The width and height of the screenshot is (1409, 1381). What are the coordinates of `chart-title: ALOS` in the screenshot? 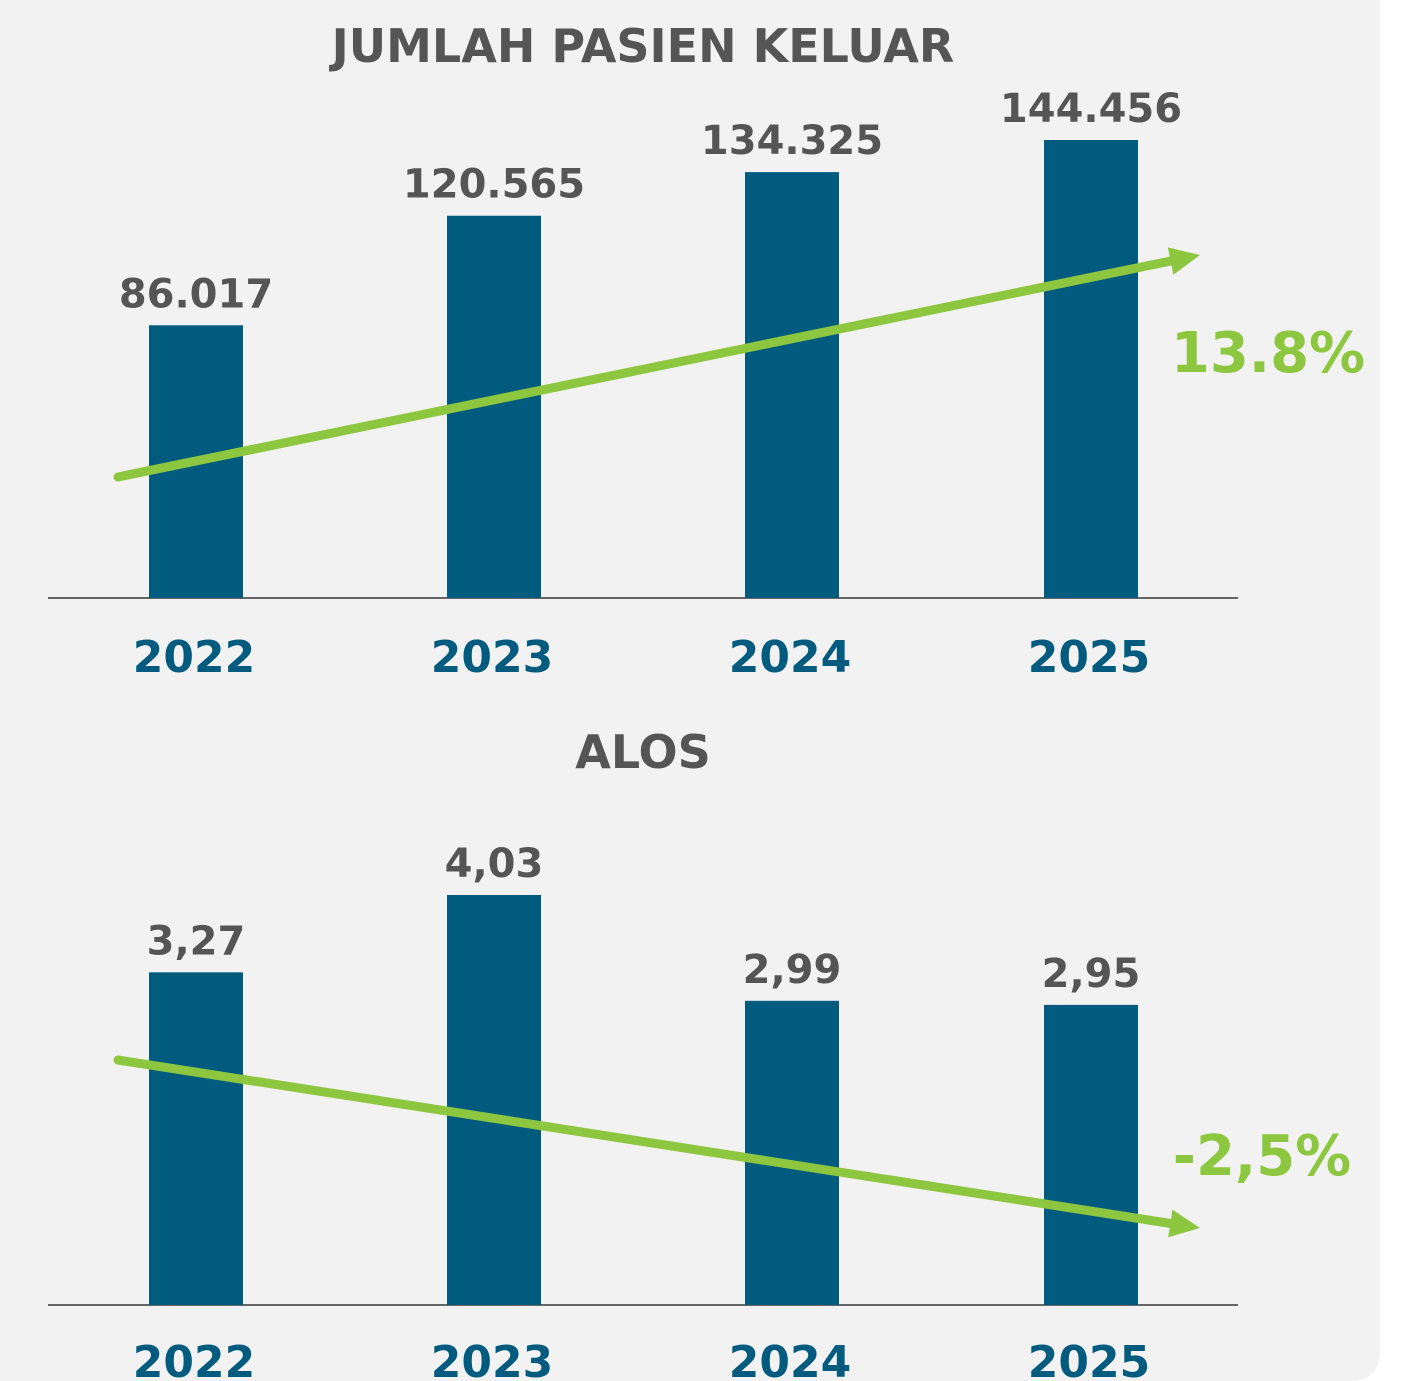 It's located at (643, 752).